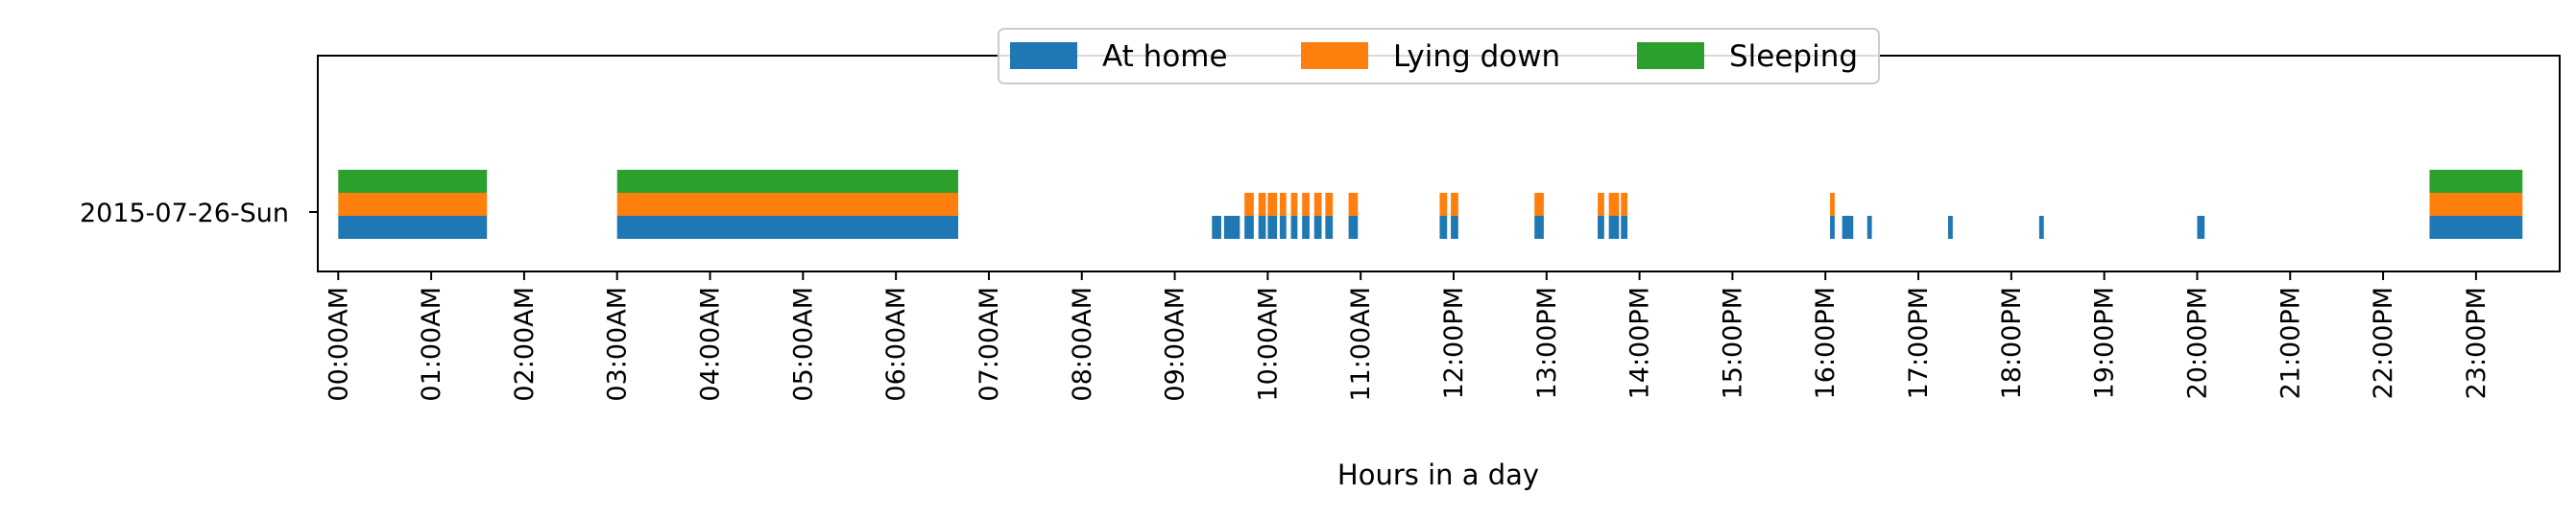  What do you see at coordinates (2477, 343) in the screenshot?
I see `x-tick-label: 23:00PM` at bounding box center [2477, 343].